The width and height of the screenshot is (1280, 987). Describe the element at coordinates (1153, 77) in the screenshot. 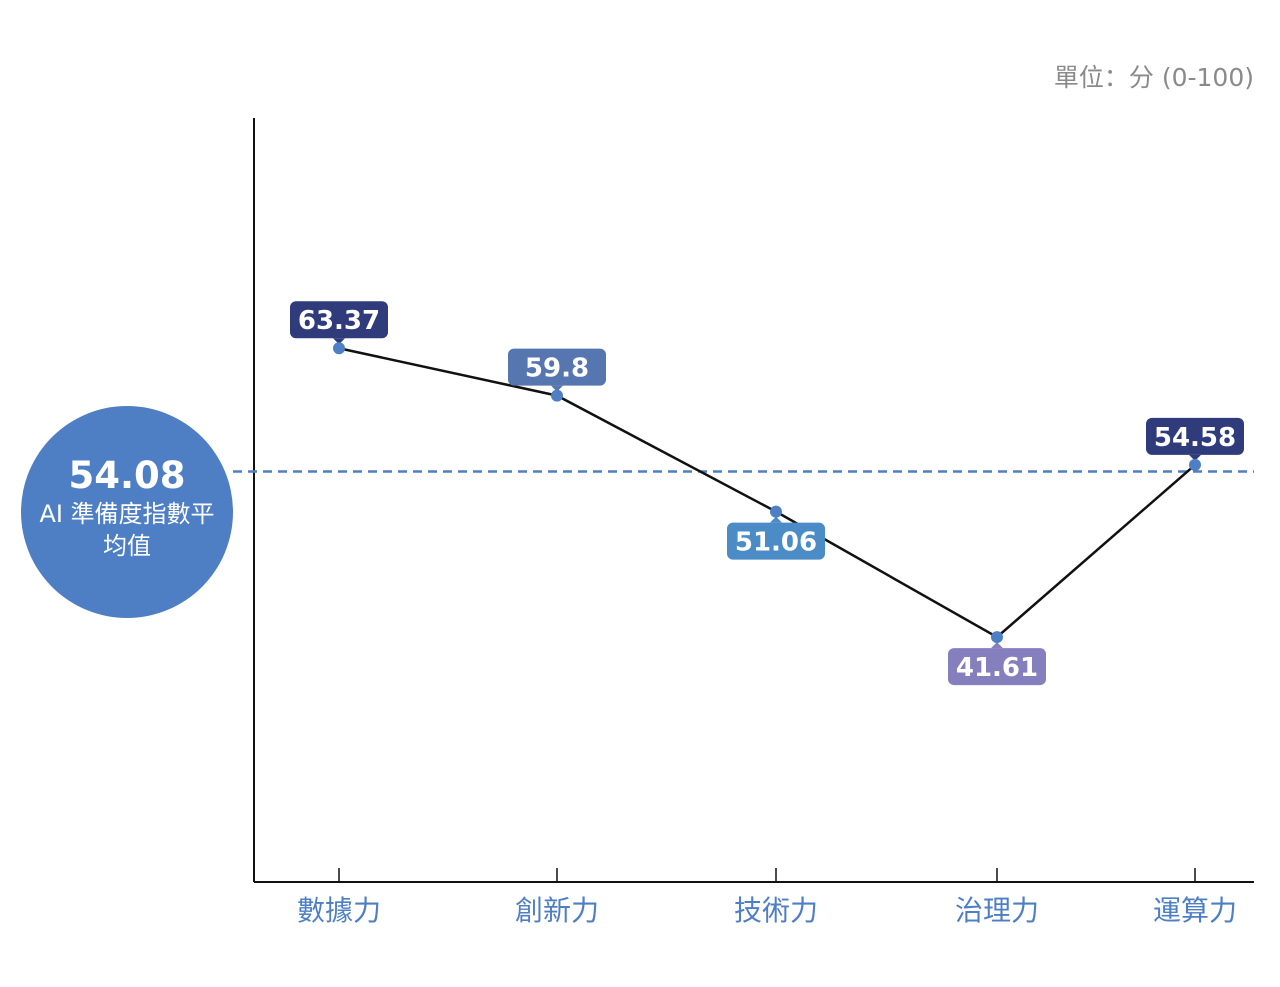

I see `unit-label: 單位：分 (0-100)` at that location.